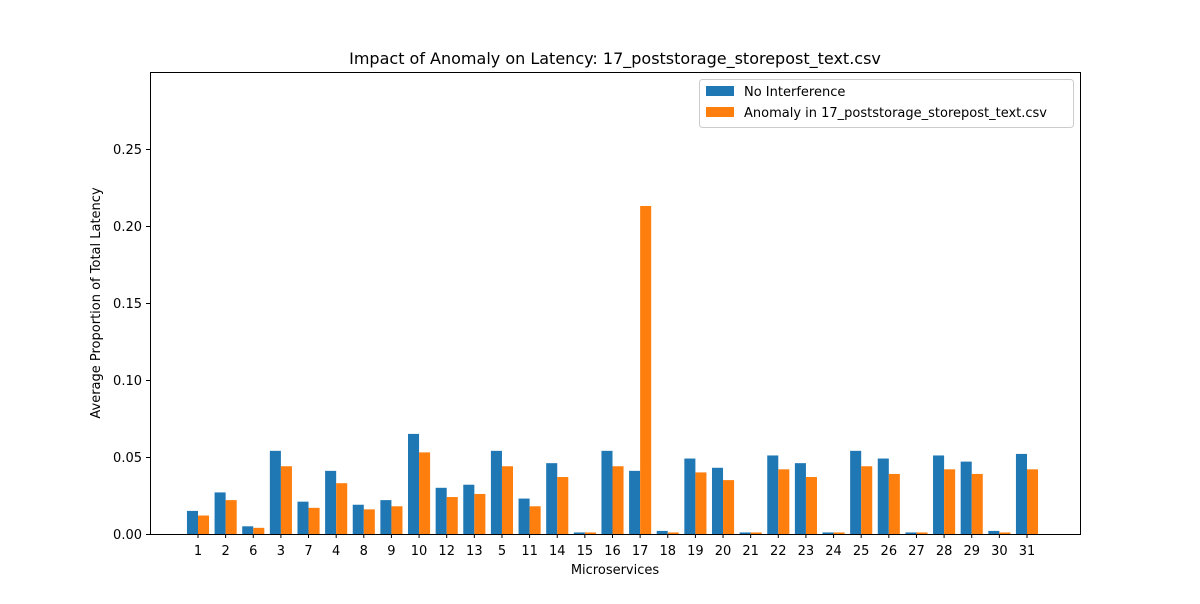 The image size is (1200, 604). I want to click on x-tick-label: 23, so click(806, 551).